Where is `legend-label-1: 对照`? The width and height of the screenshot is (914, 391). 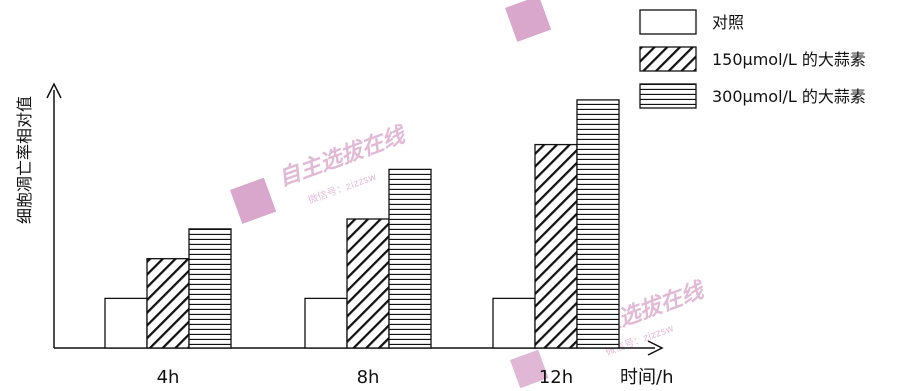
legend-label-1: 对照 is located at coordinates (728, 22).